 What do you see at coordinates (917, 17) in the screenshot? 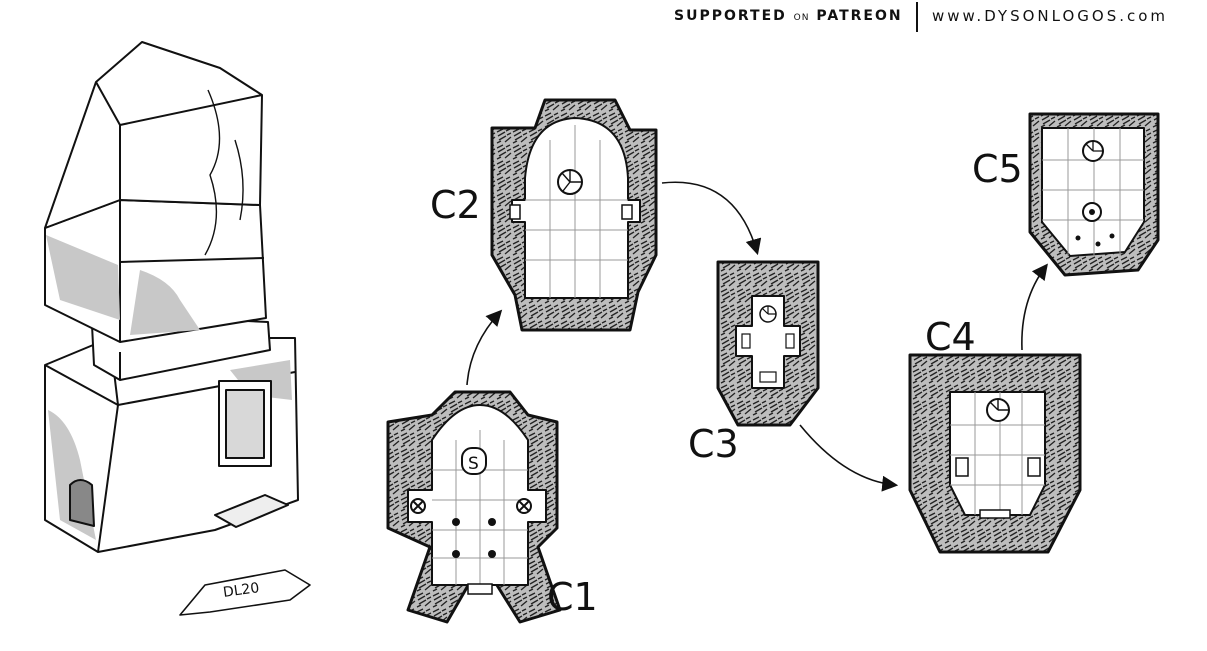
I see `header-divider` at bounding box center [917, 17].